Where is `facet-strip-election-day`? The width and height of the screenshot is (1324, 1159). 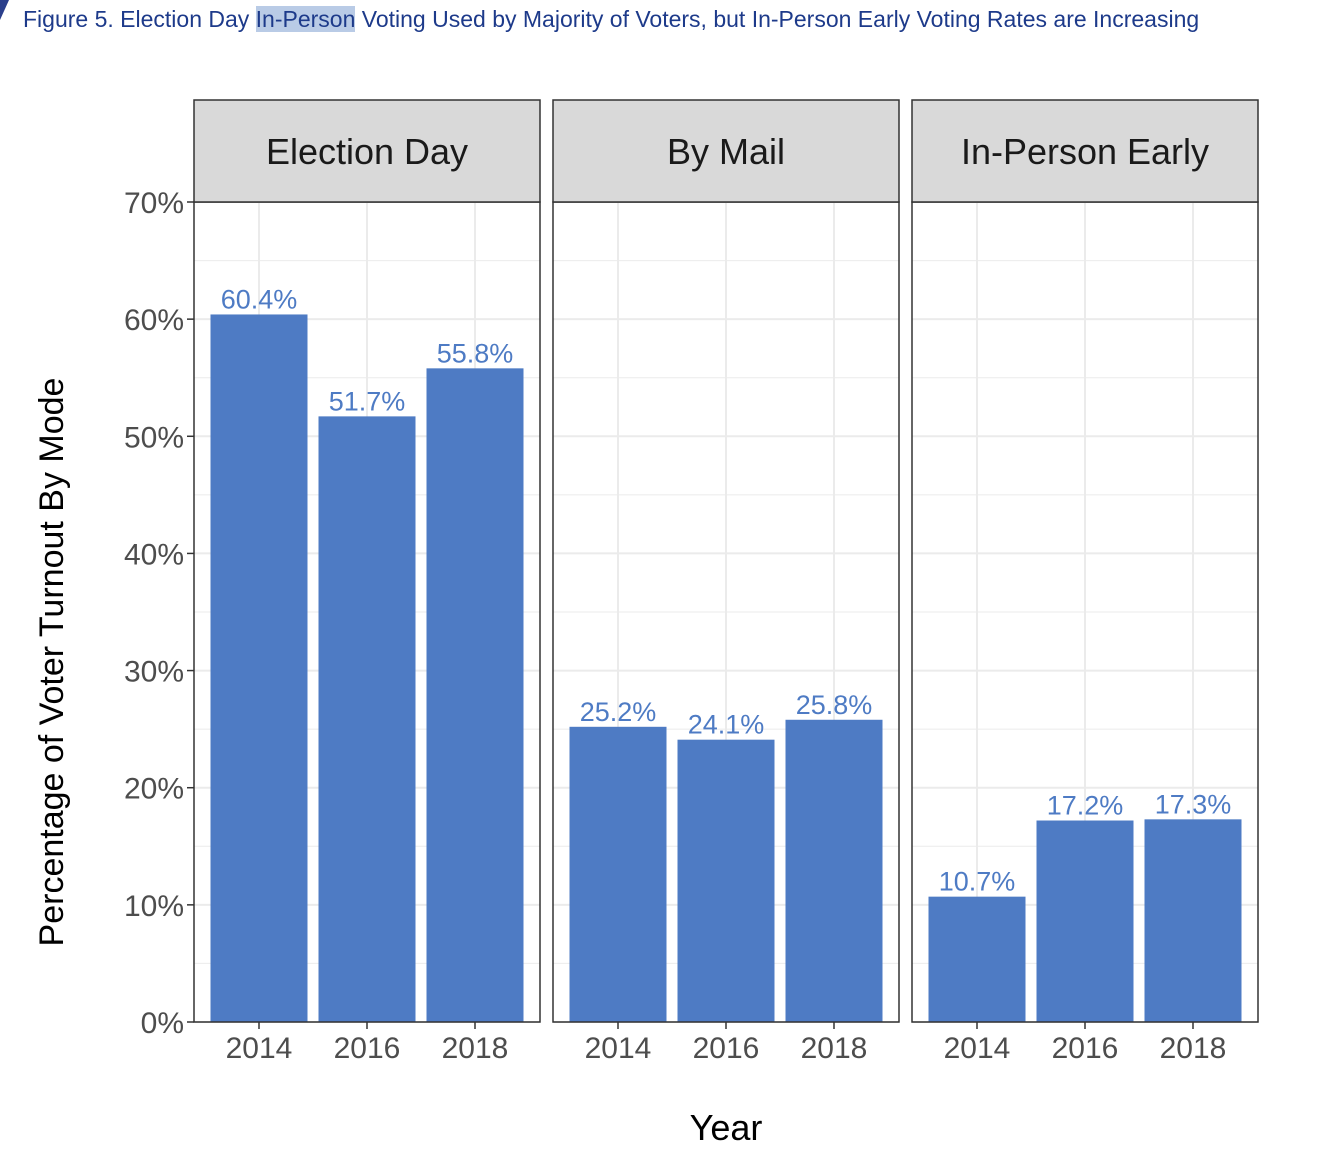
facet-strip-election-day is located at coordinates (367, 151).